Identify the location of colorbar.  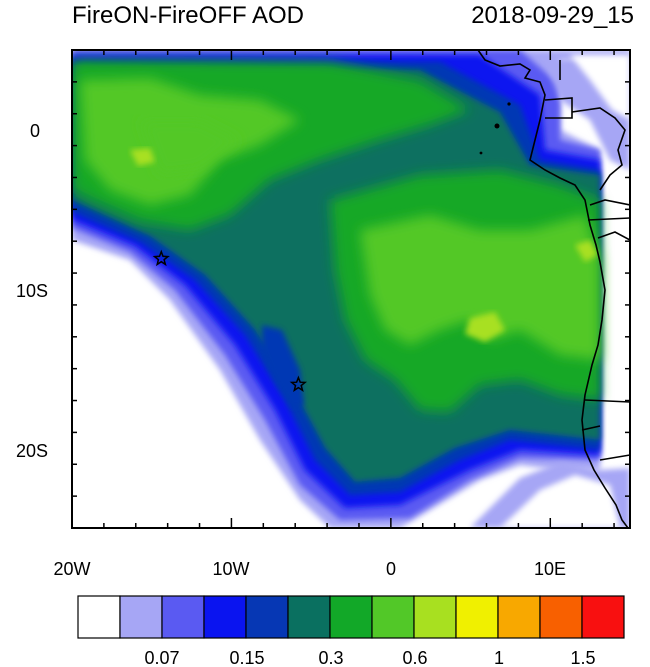
(351, 617).